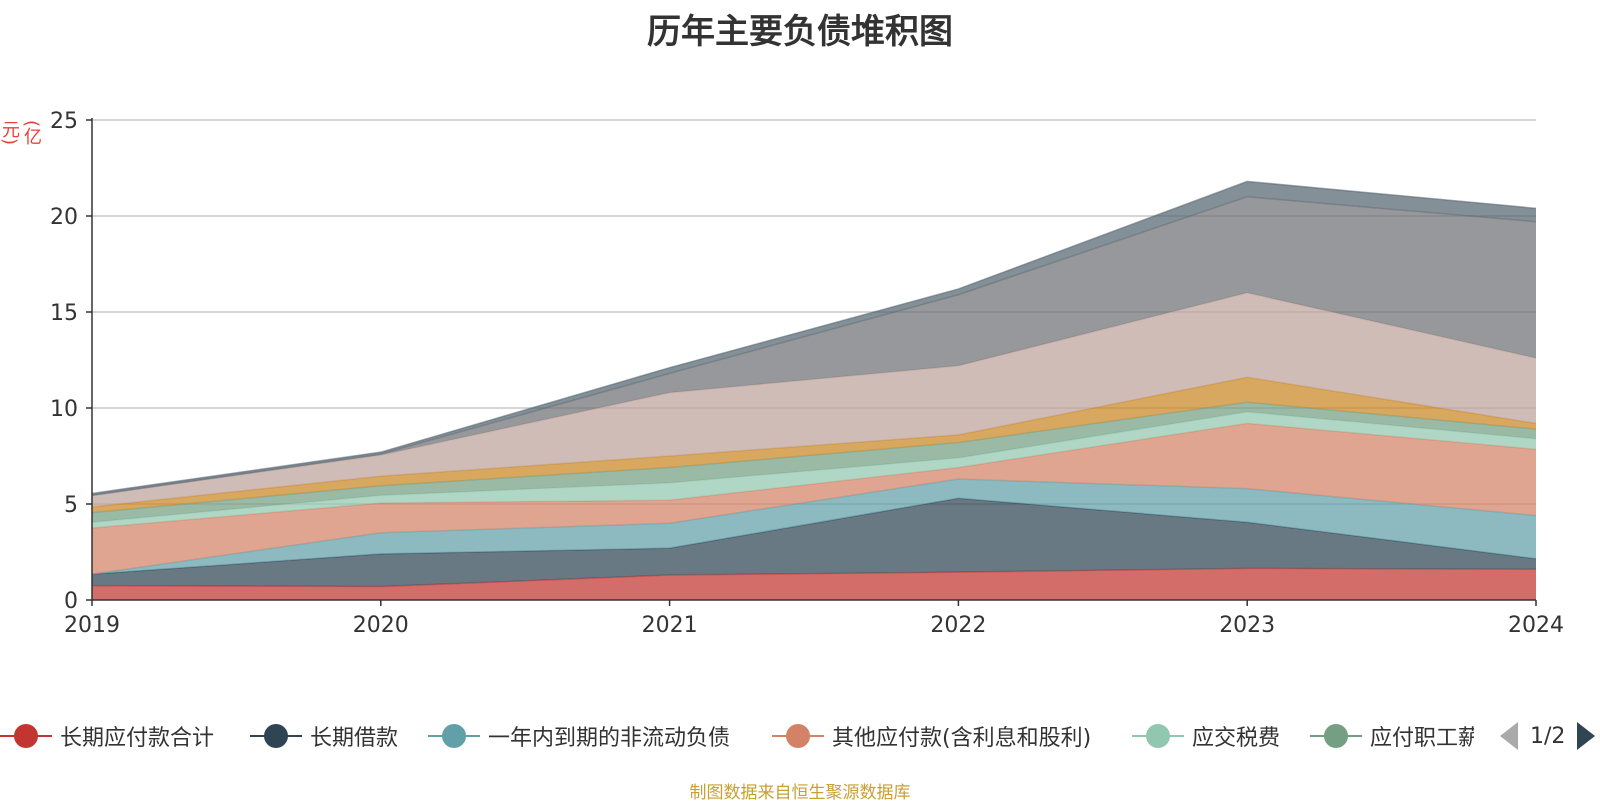  Describe the element at coordinates (800, 793) in the screenshot. I see `source-note: 制图数据来自恒生聚源数据库` at that location.